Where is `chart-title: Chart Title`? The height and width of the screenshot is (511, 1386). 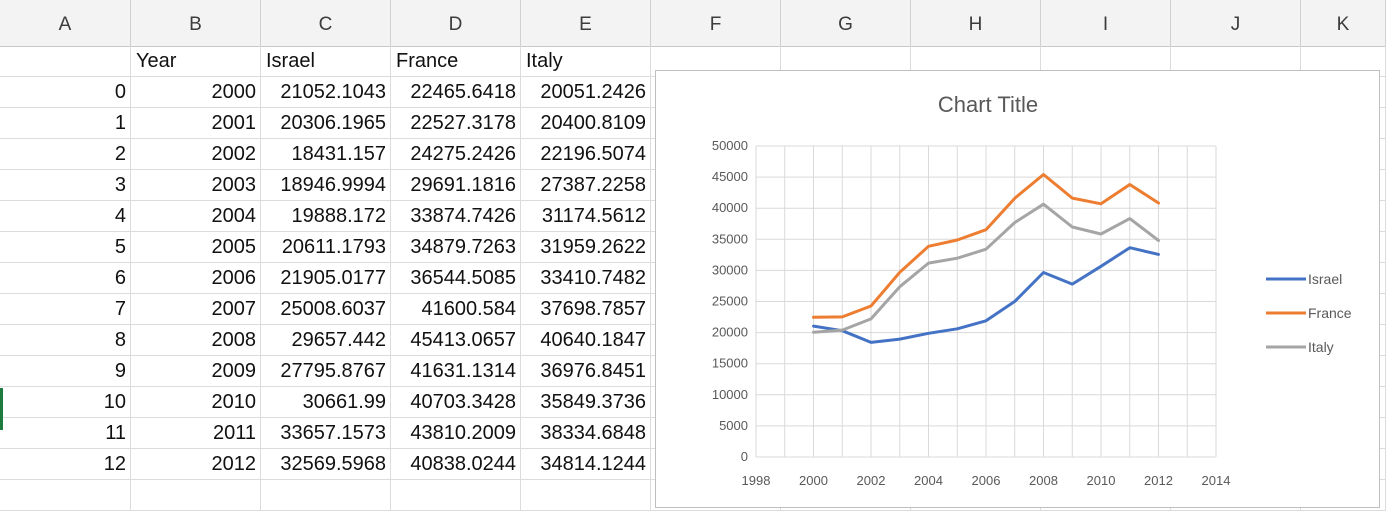
chart-title: Chart Title is located at coordinates (988, 104).